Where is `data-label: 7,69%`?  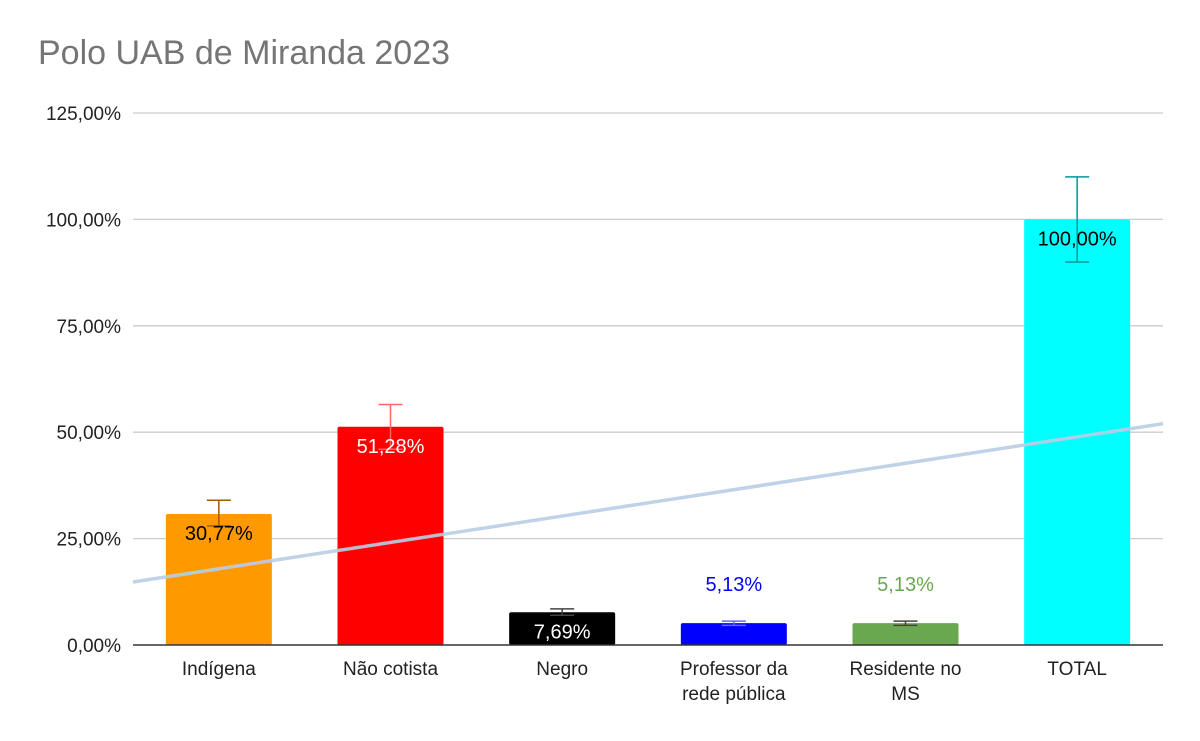 data-label: 7,69% is located at coordinates (562, 632).